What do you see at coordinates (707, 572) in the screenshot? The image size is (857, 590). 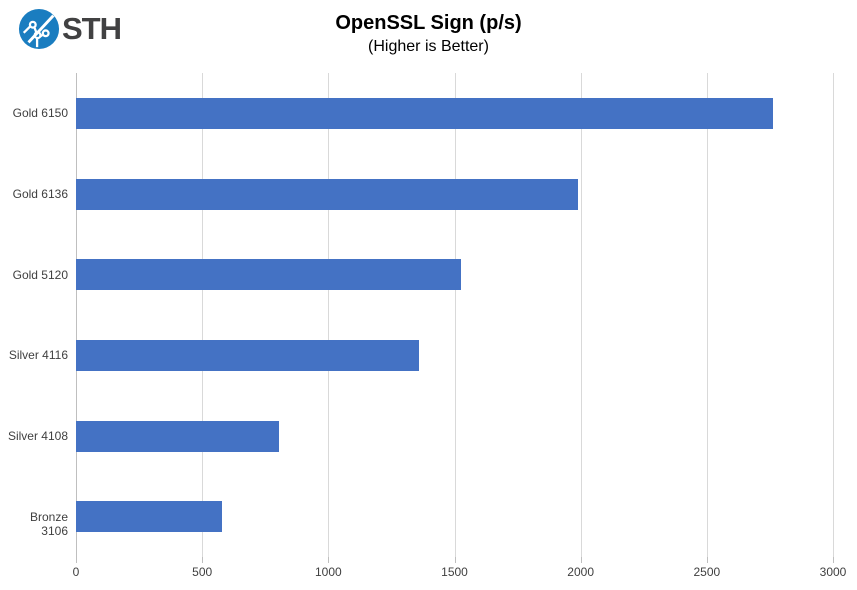 I see `x-tick-label-2500: 2500` at bounding box center [707, 572].